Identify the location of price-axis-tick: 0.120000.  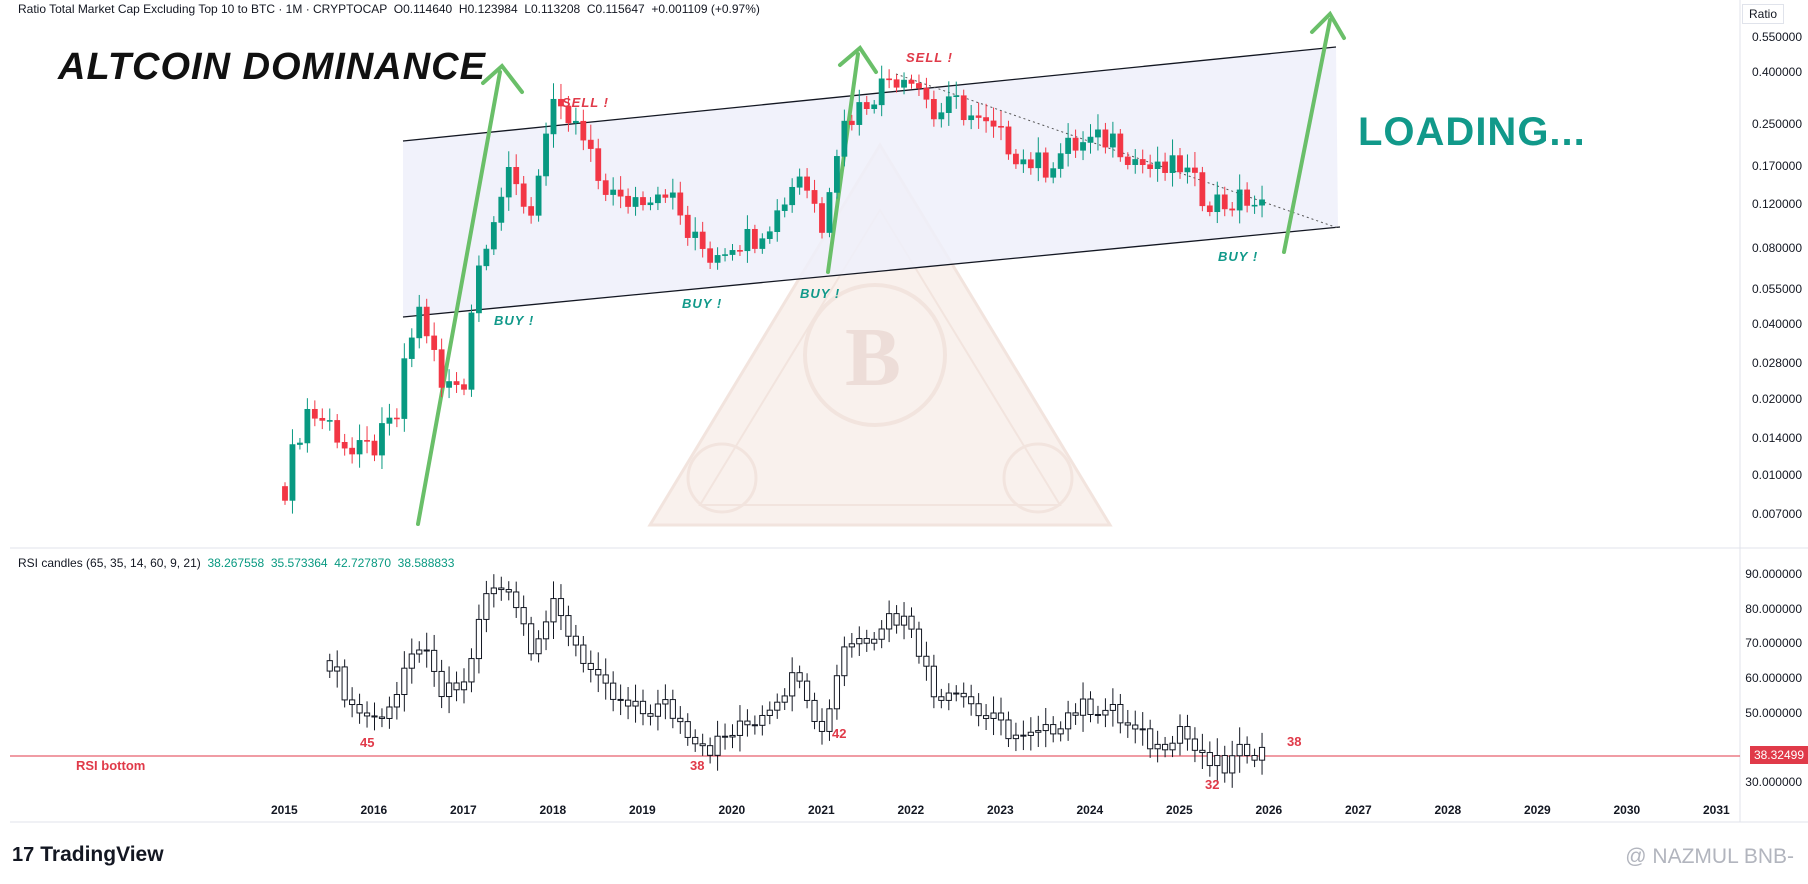
(1776, 203).